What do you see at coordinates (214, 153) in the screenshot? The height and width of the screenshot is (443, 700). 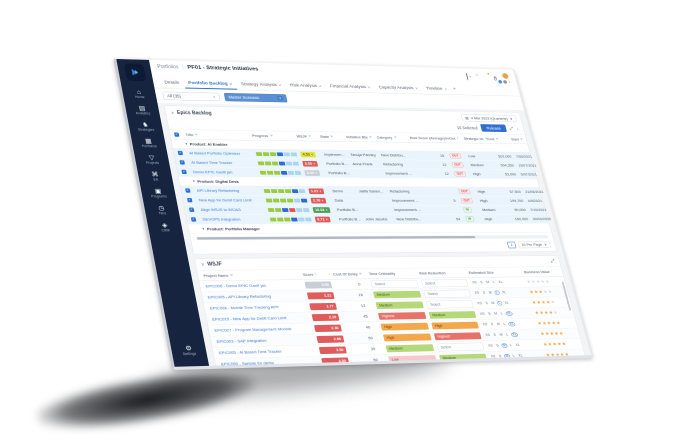 I see `epic-title-link: AI Based Portfolio Optimizer` at bounding box center [214, 153].